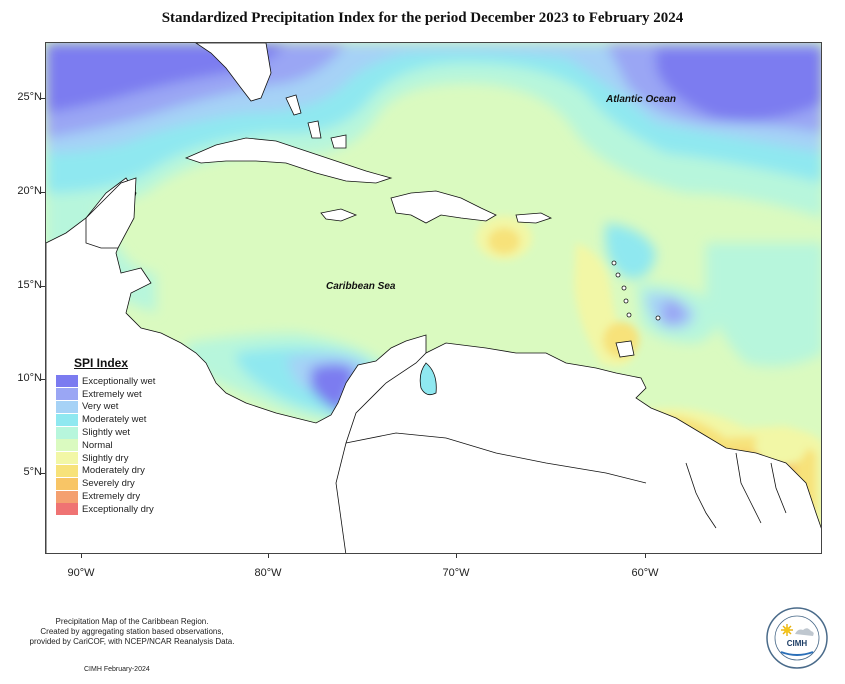 Image resolution: width=845 pixels, height=684 pixels. What do you see at coordinates (117, 669) in the screenshot?
I see `credits-date: CIMH February-2024` at bounding box center [117, 669].